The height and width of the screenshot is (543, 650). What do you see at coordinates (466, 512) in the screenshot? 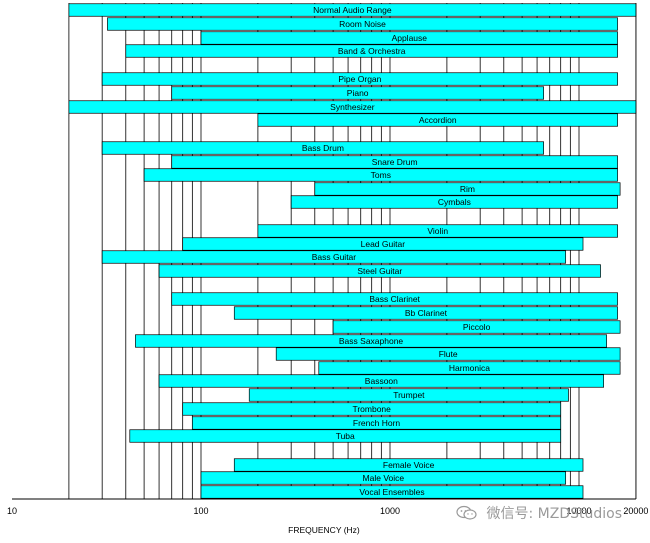
I see `wechat-icon` at bounding box center [466, 512].